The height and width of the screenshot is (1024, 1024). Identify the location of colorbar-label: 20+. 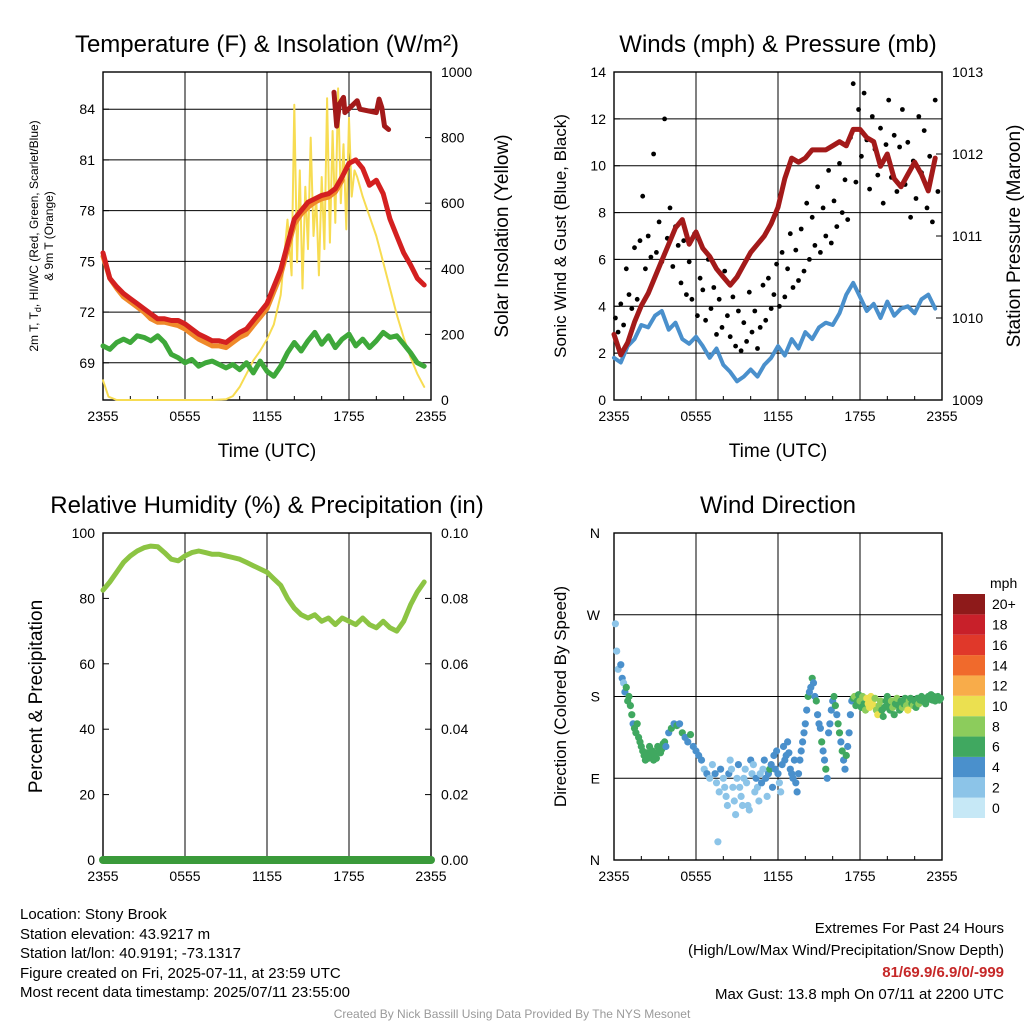
(1004, 604).